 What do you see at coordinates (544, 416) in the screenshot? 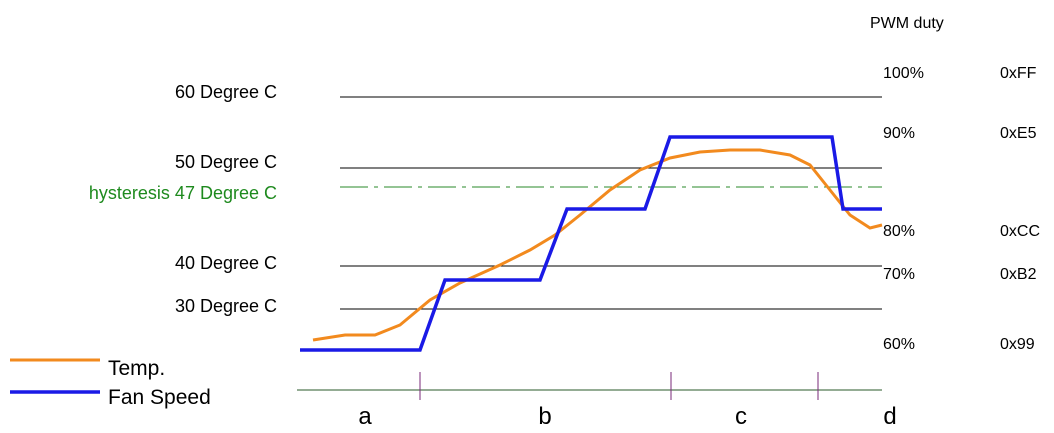
I see `phase-label: b` at bounding box center [544, 416].